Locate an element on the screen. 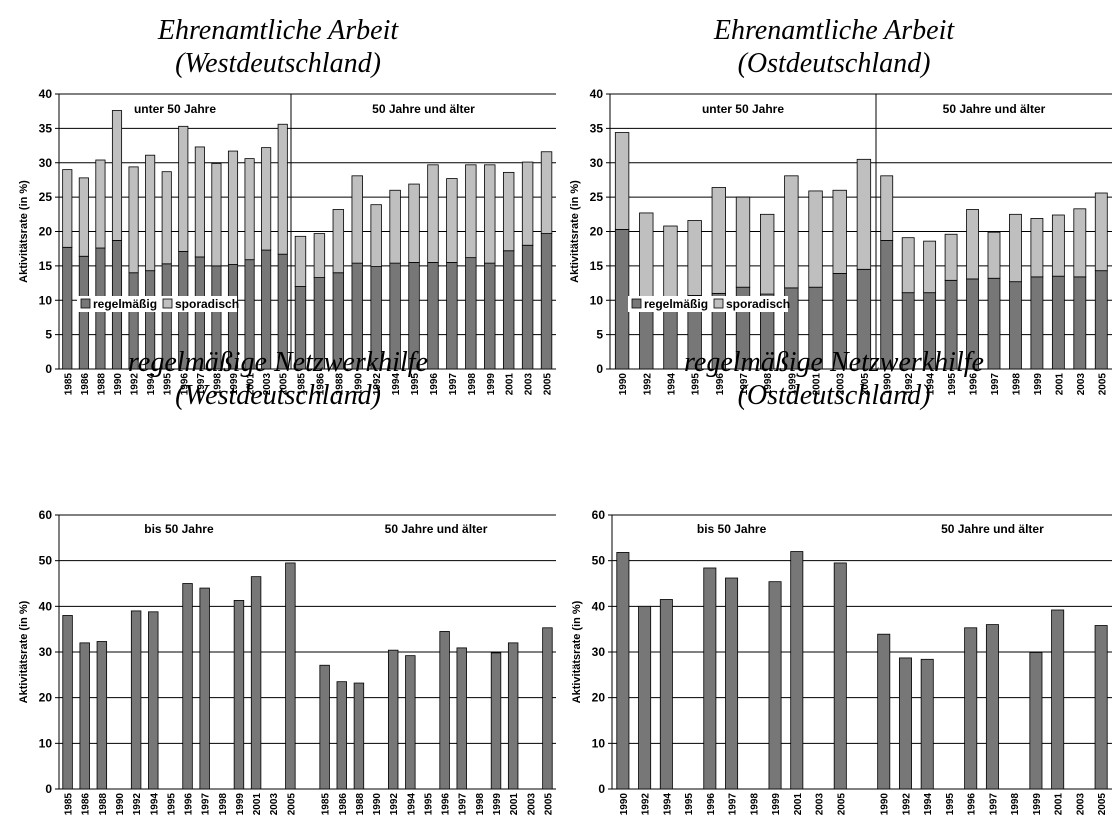  y-tick-label: 25 is located at coordinates (46, 197).